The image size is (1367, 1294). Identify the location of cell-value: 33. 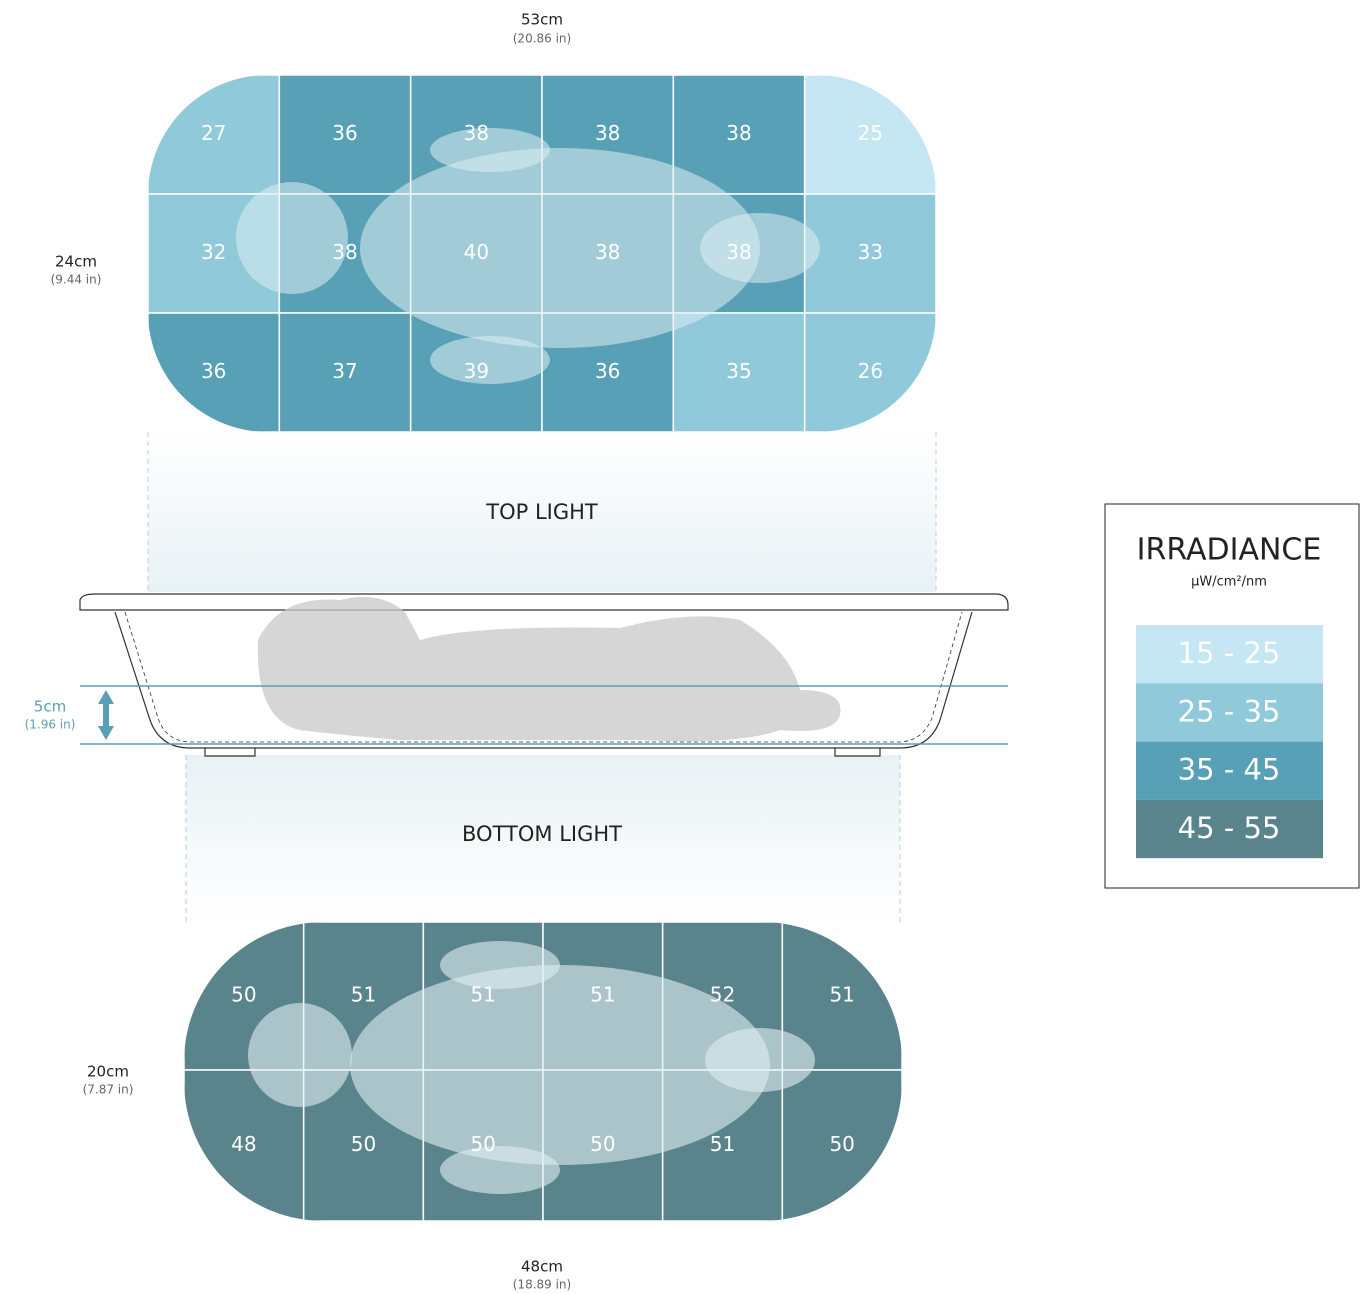
(870, 252).